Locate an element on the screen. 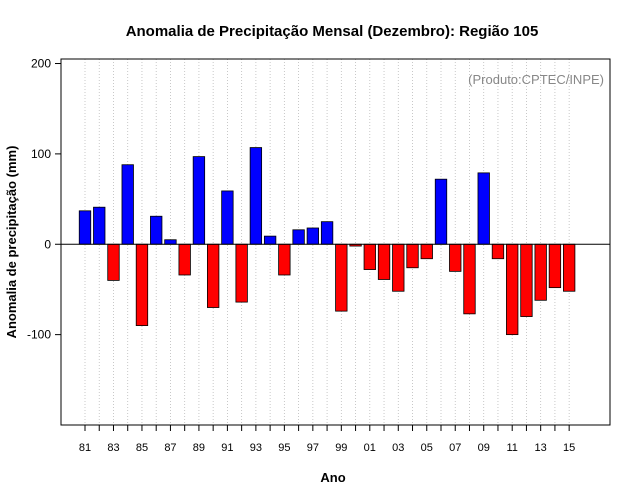  x-tick-label: 13 is located at coordinates (541, 448).